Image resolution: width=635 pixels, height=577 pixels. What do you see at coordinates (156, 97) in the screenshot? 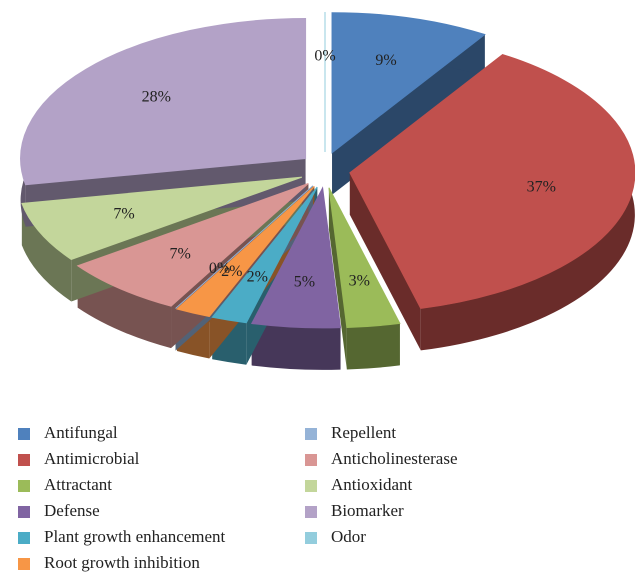
I see `data-label: 28%` at bounding box center [156, 97].